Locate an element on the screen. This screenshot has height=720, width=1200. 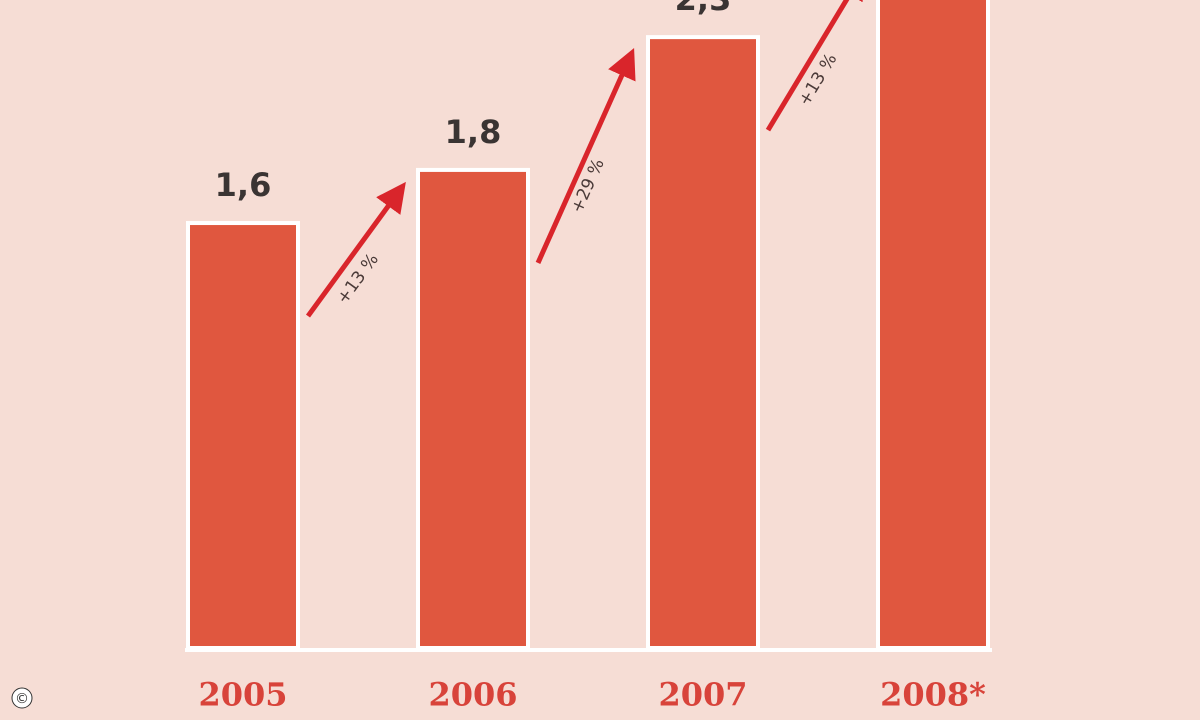
value-label: 1,6 is located at coordinates (243, 185).